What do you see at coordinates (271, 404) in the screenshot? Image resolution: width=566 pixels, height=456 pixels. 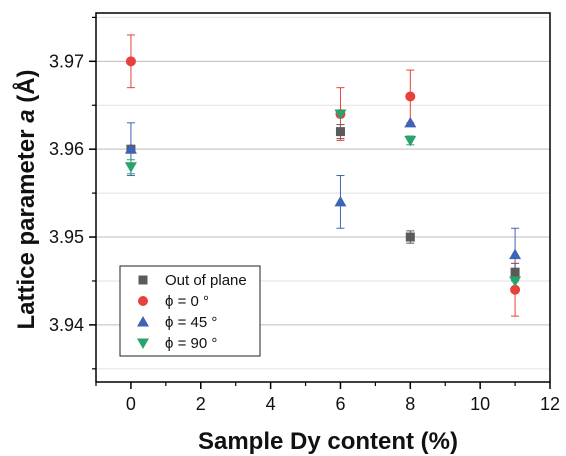 I see `x-tick-label: 4` at bounding box center [271, 404].